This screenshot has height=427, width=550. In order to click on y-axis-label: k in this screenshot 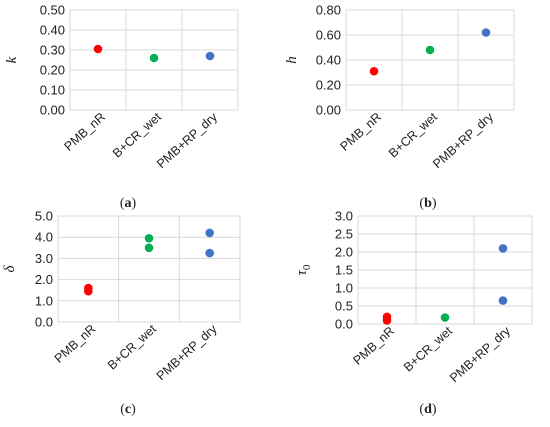, I will do `click(12, 59)`.